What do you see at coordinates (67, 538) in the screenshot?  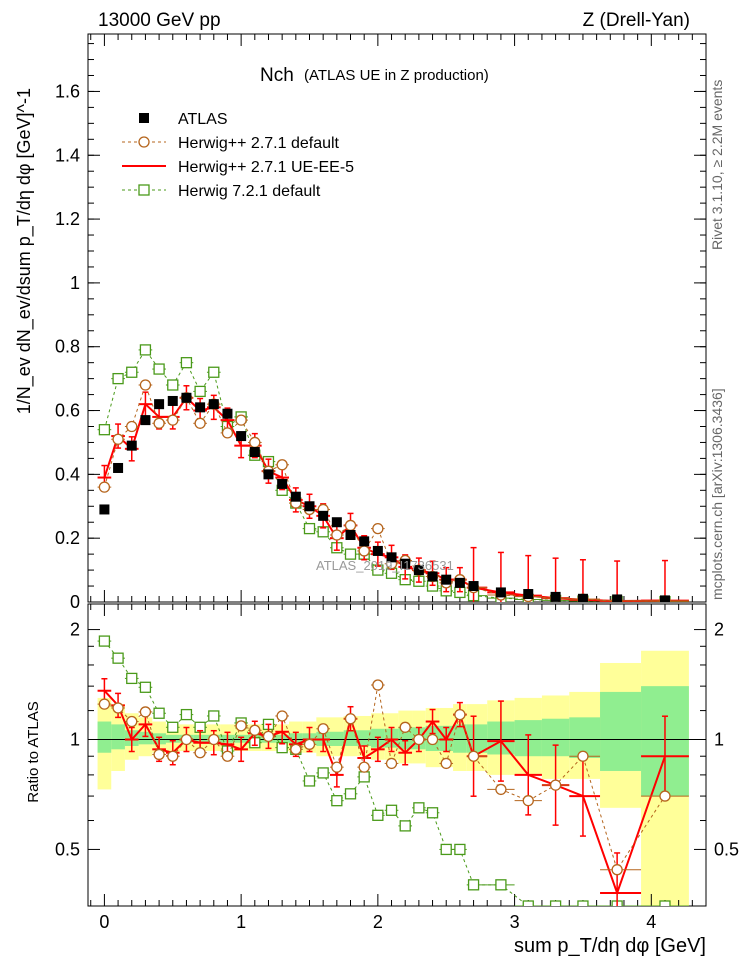 I see `y-tick-label: 0.2` at bounding box center [67, 538].